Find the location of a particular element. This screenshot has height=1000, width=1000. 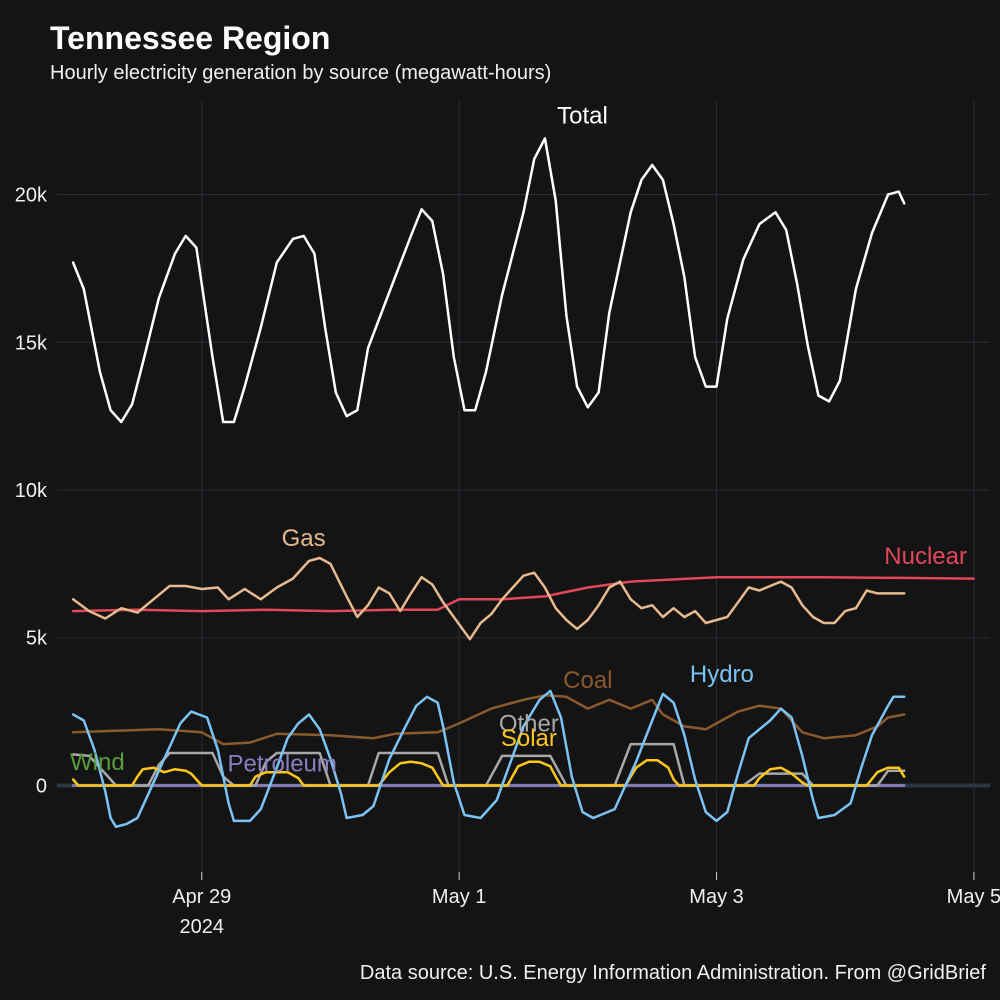

series-line-nuclear is located at coordinates (523, 594).